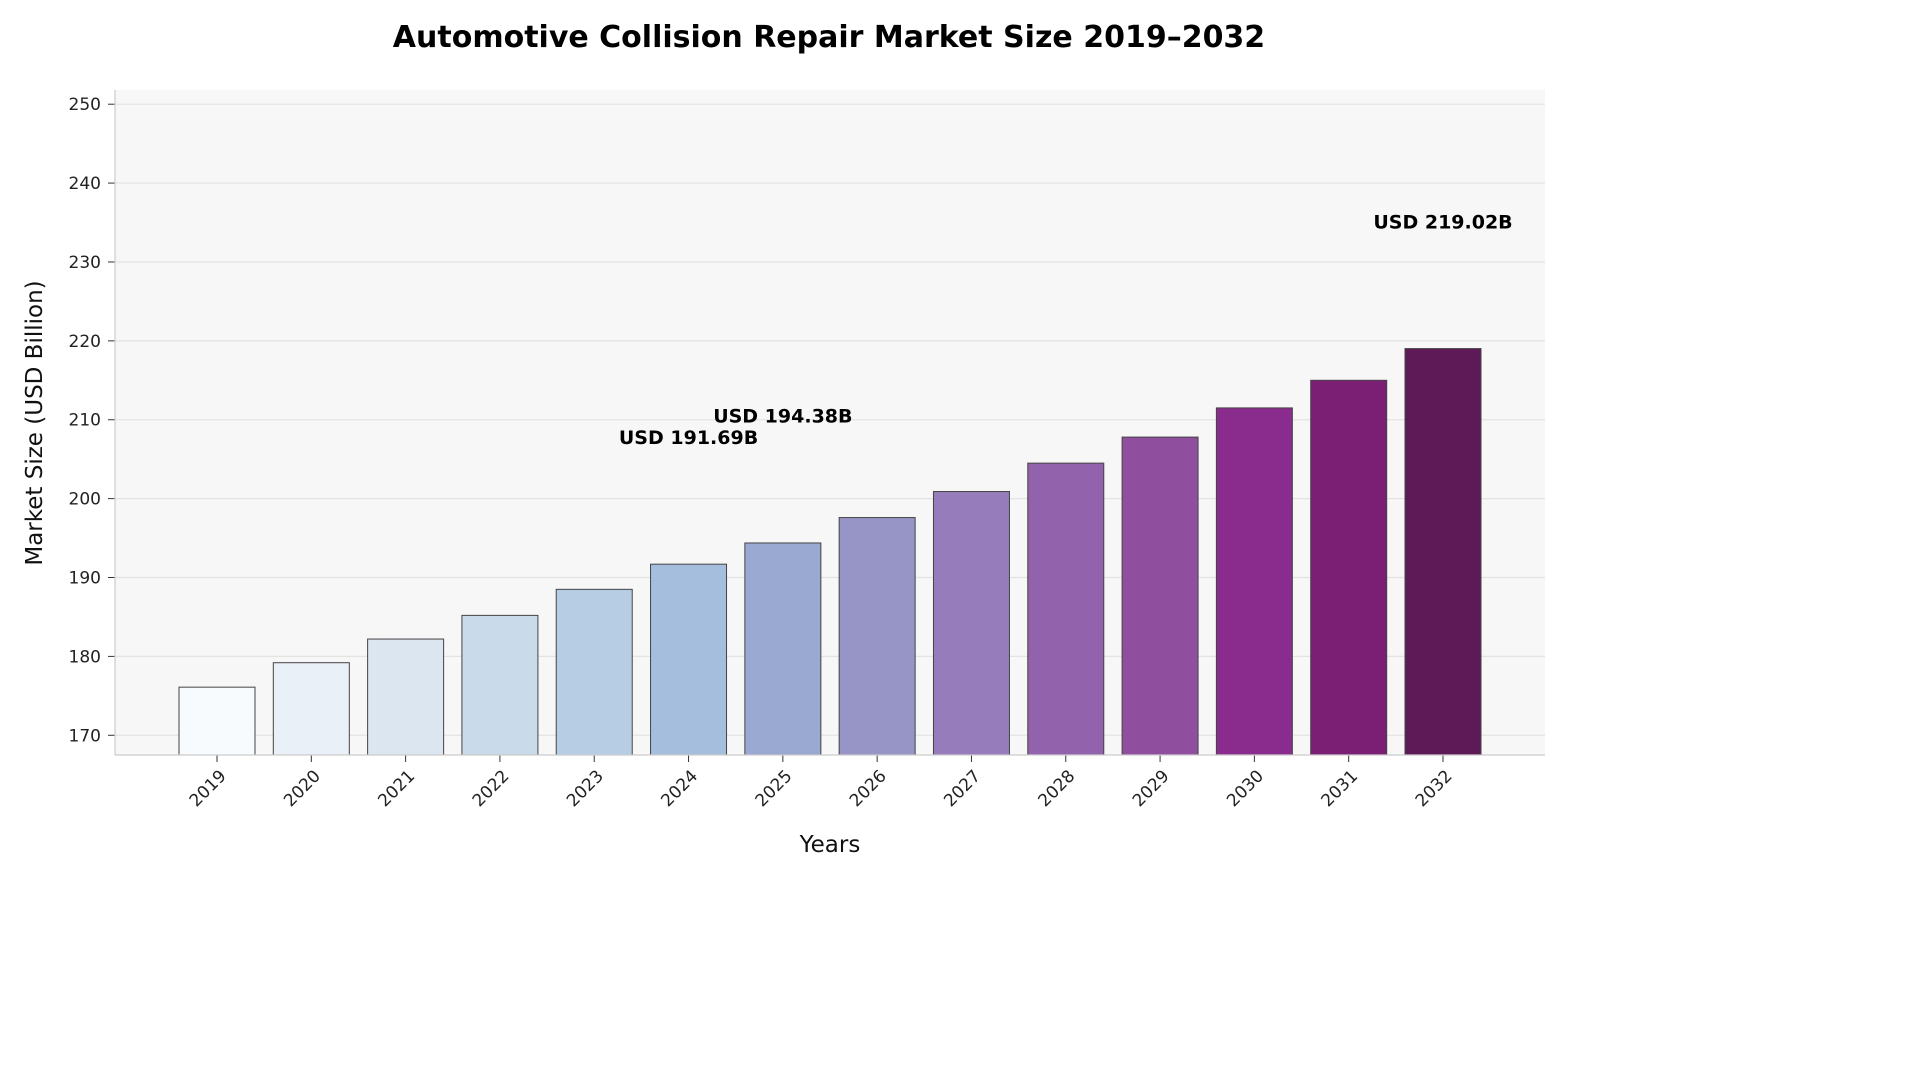  I want to click on x-tick-label: 2019, so click(208, 788).